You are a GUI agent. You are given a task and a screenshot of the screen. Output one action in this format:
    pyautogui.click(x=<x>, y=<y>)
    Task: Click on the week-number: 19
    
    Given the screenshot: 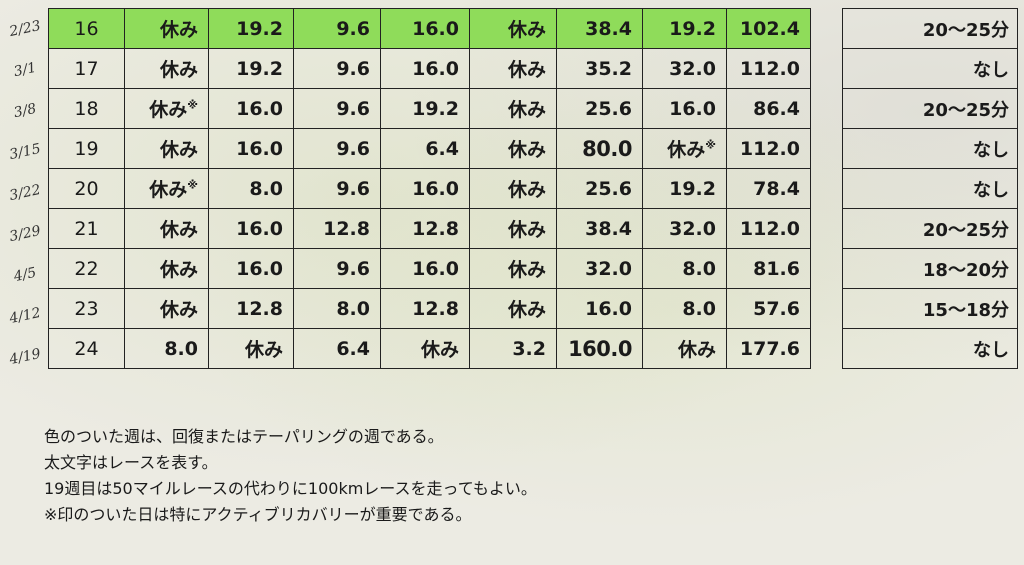 What is the action you would take?
    pyautogui.click(x=86, y=148)
    